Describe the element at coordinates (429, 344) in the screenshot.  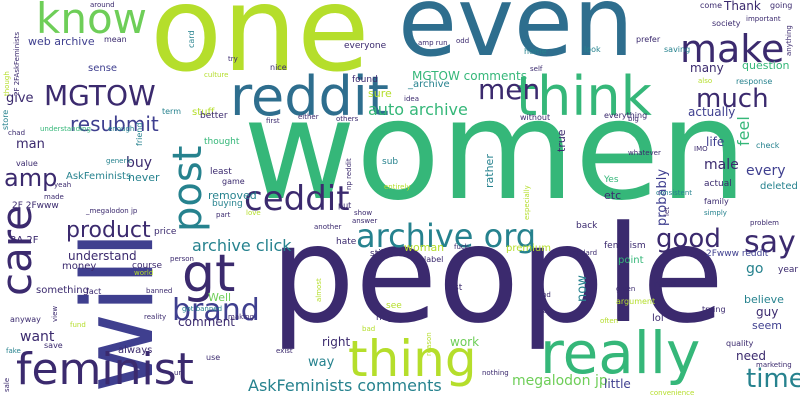
I see `word-reason: reason` at that location.